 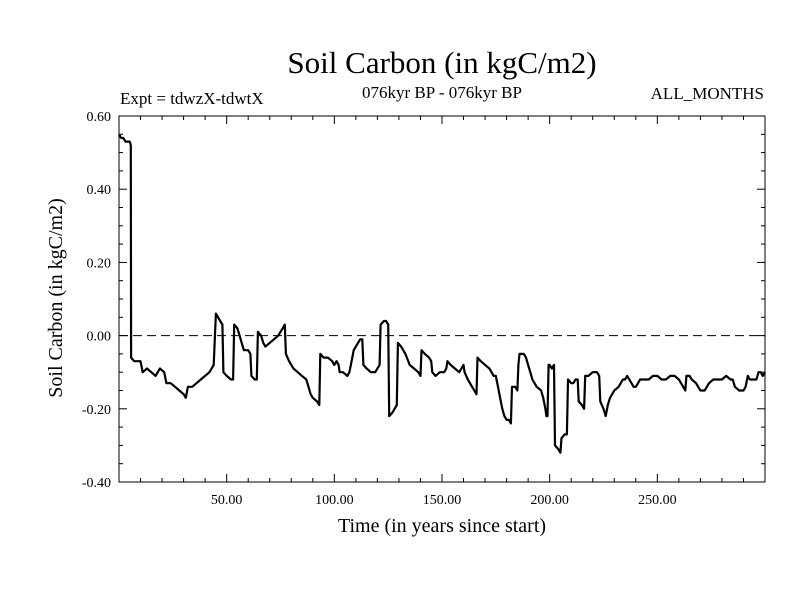 What do you see at coordinates (334, 500) in the screenshot?
I see `x-tick-label: 100.00` at bounding box center [334, 500].